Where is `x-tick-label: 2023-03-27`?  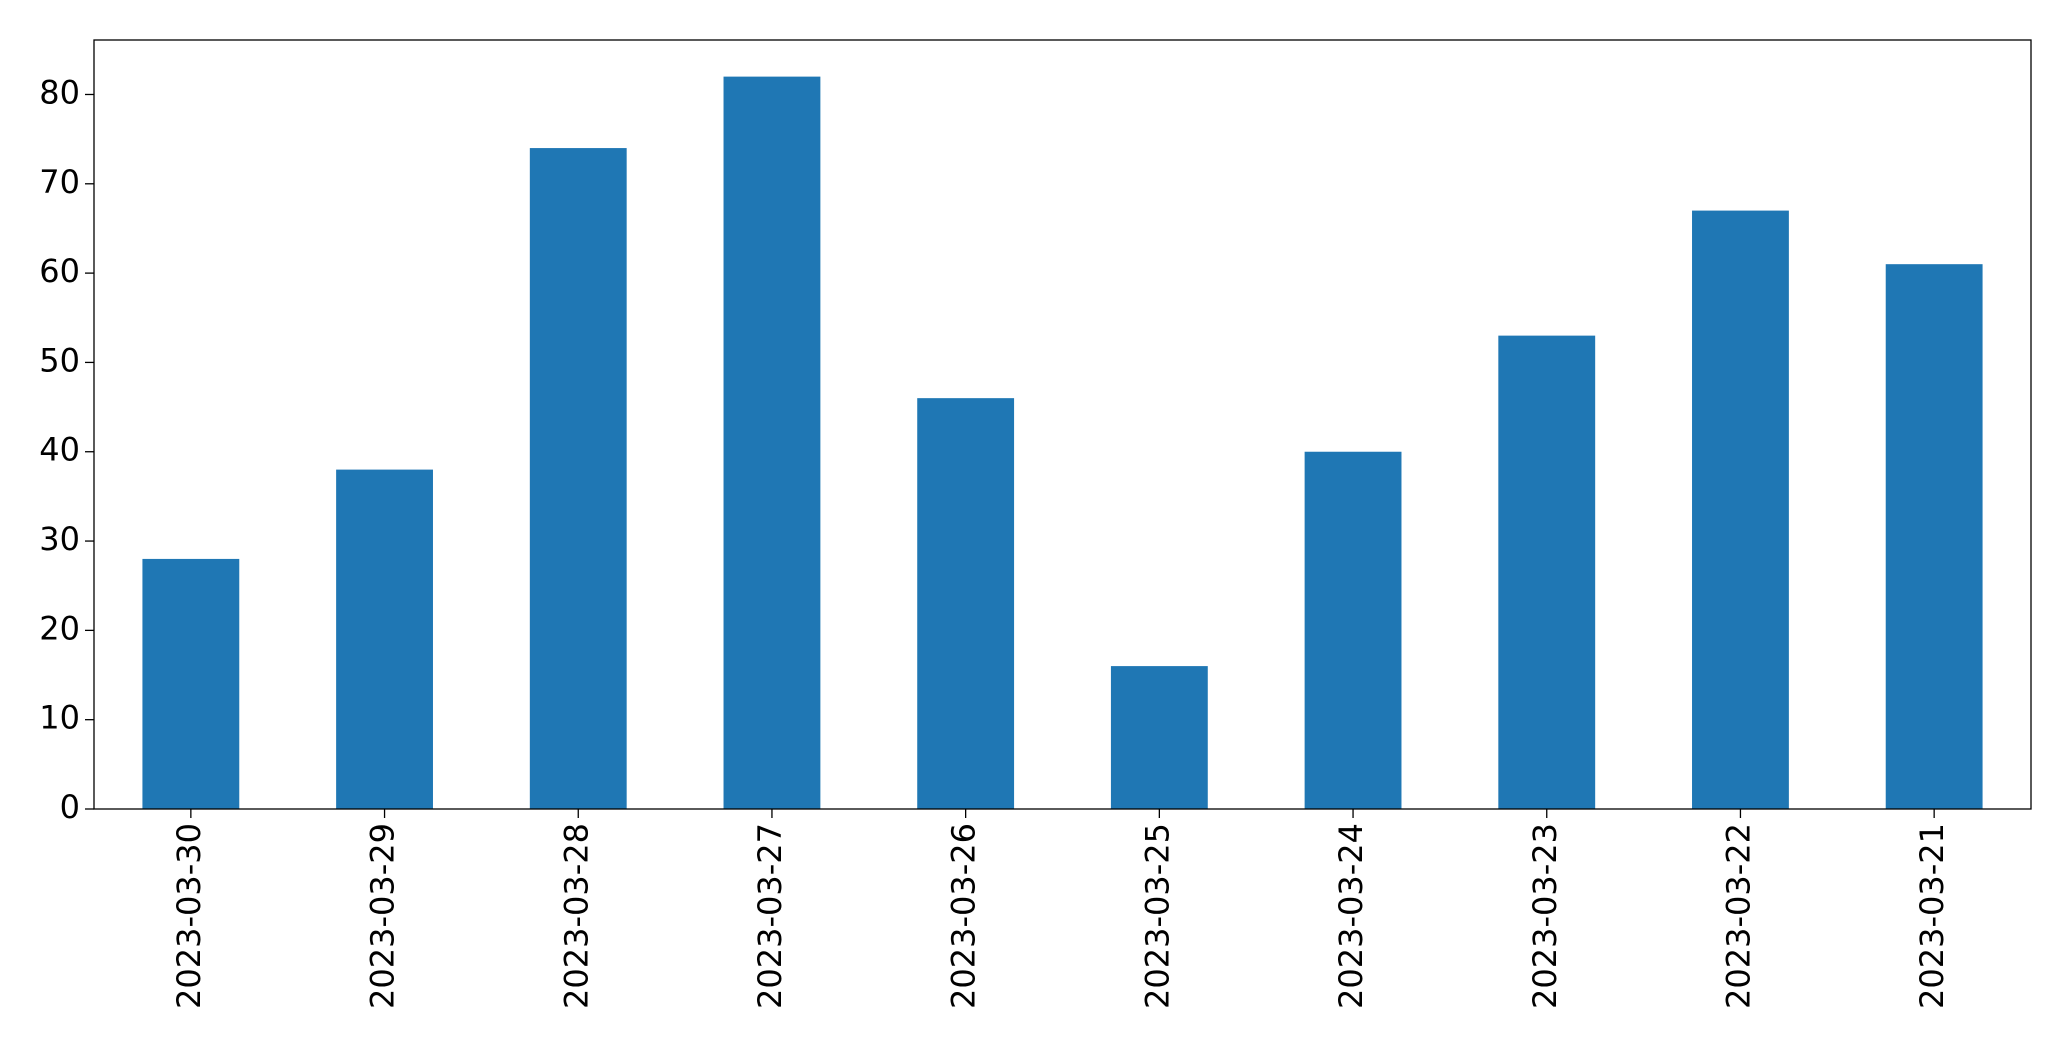
x-tick-label: 2023-03-27 is located at coordinates (770, 916).